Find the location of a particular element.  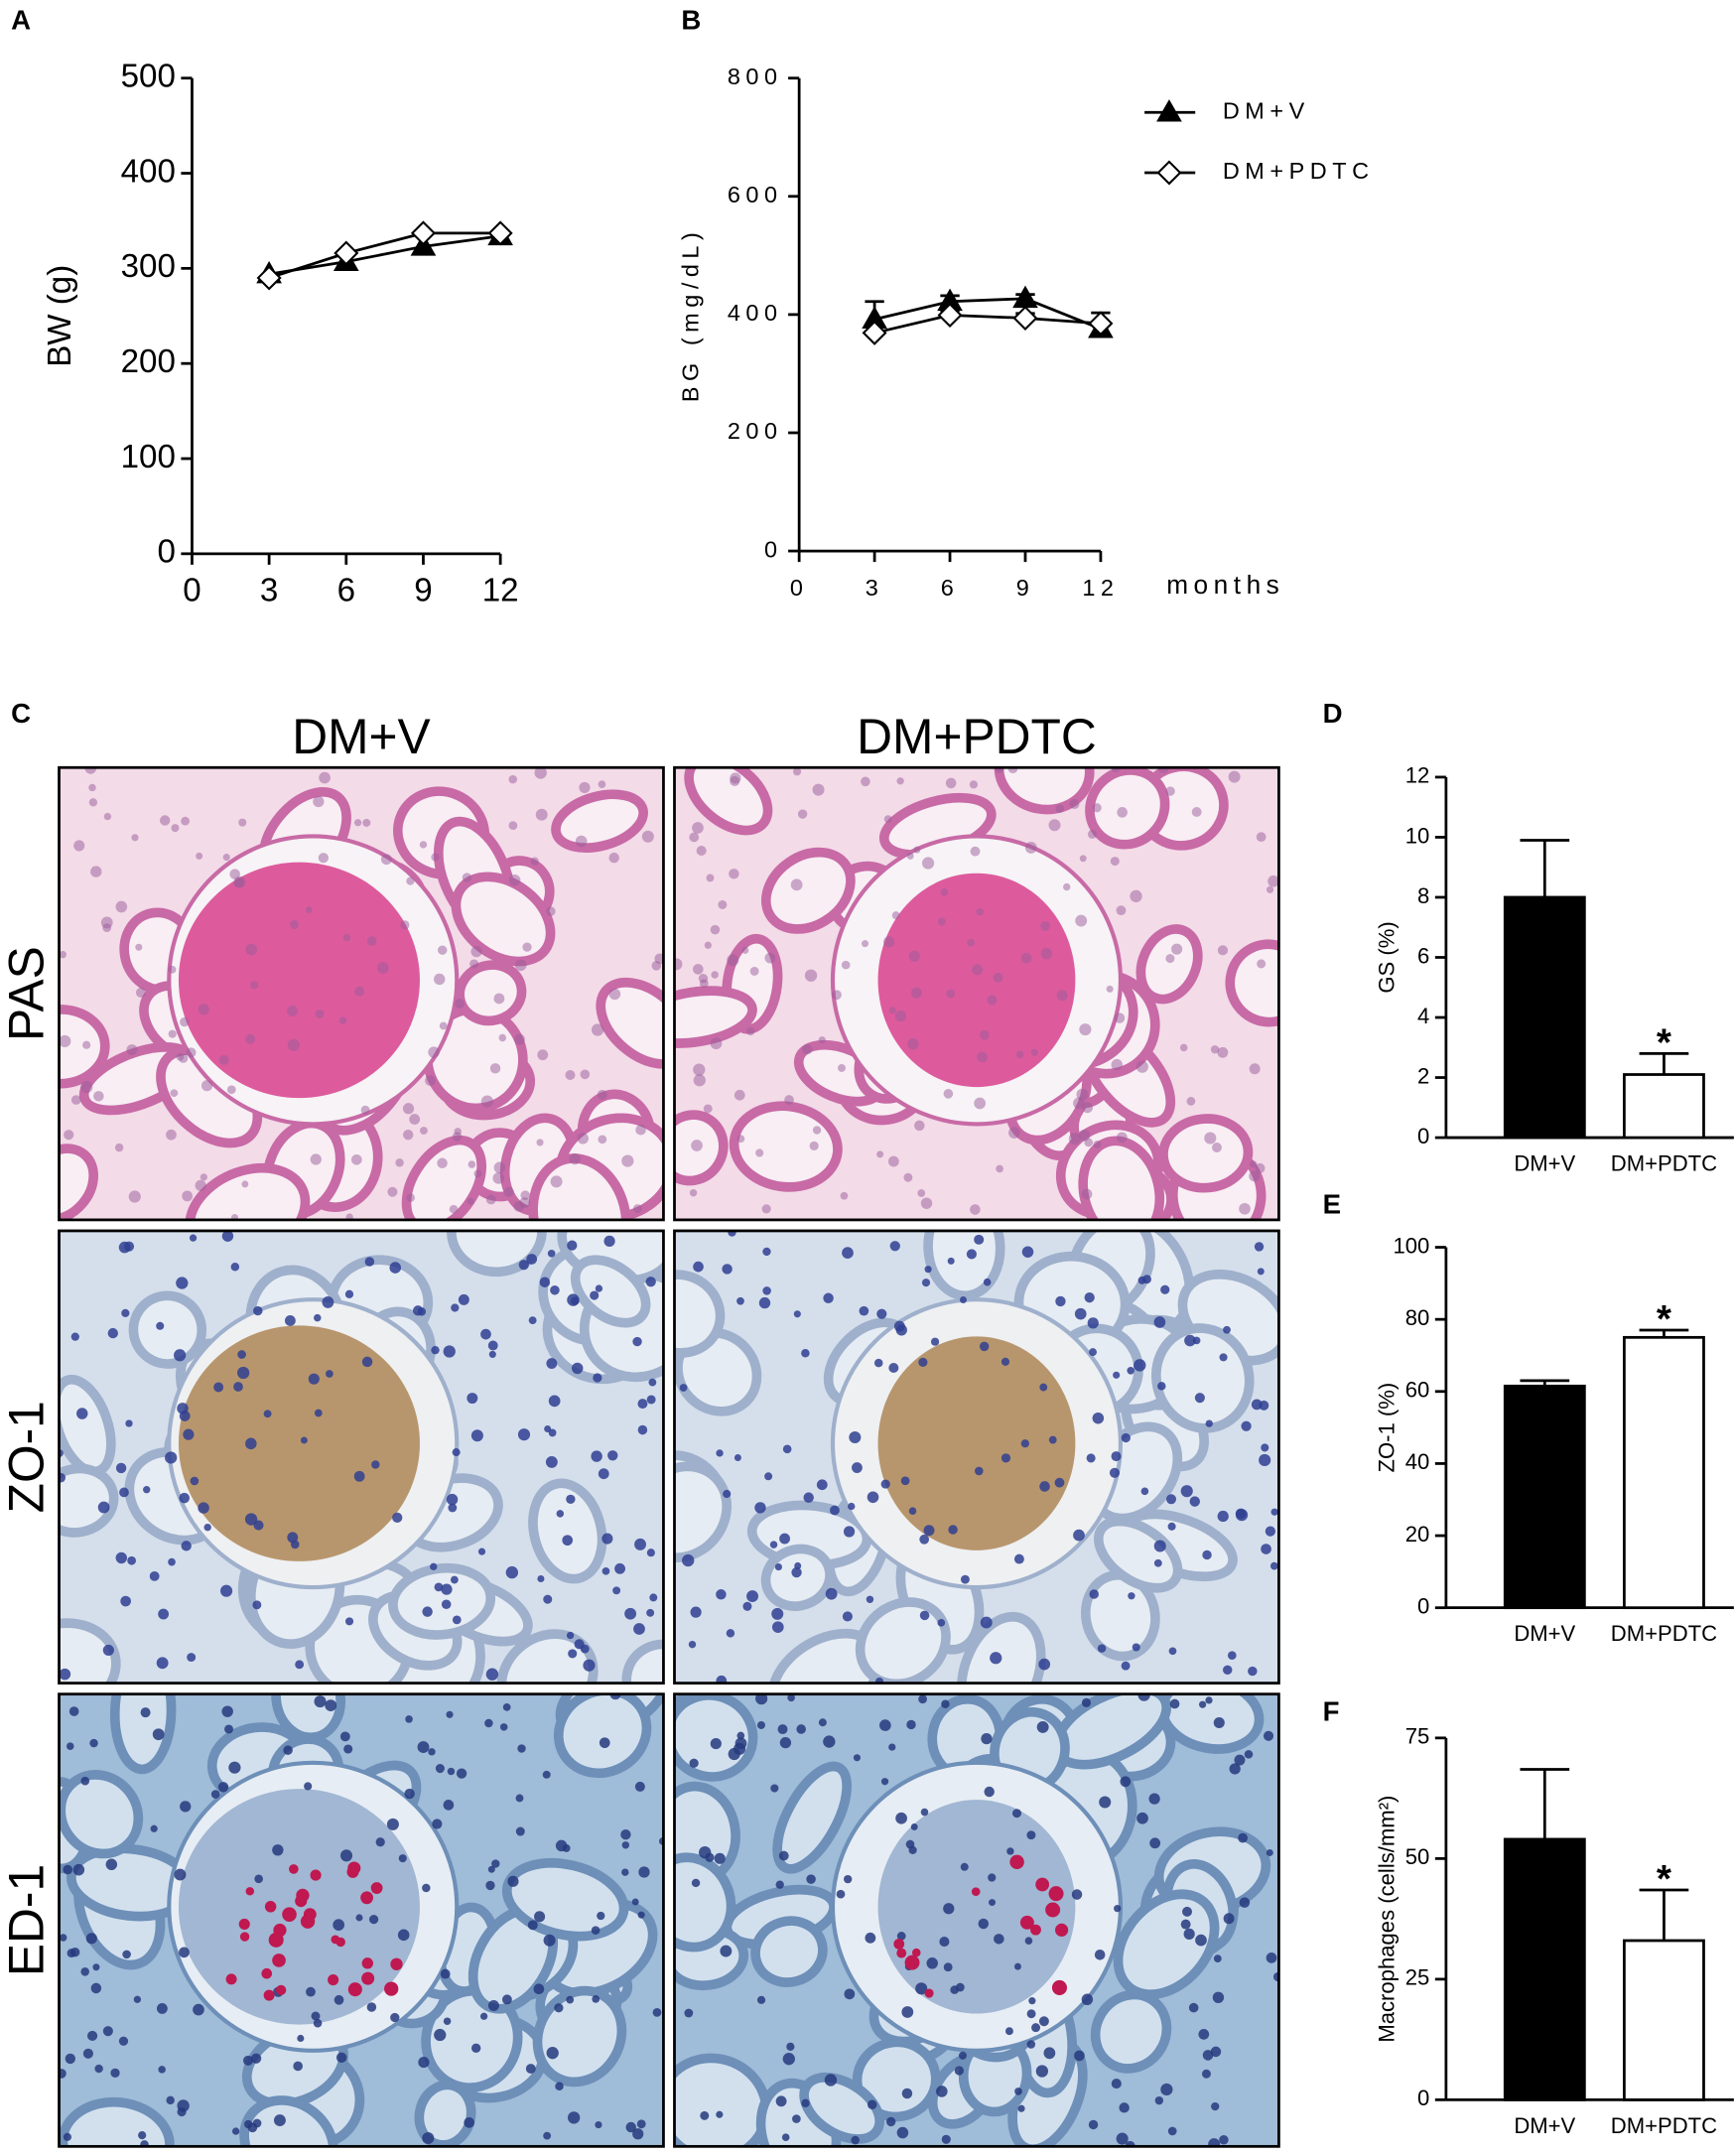

x-tick-label: 0 is located at coordinates (800, 588).